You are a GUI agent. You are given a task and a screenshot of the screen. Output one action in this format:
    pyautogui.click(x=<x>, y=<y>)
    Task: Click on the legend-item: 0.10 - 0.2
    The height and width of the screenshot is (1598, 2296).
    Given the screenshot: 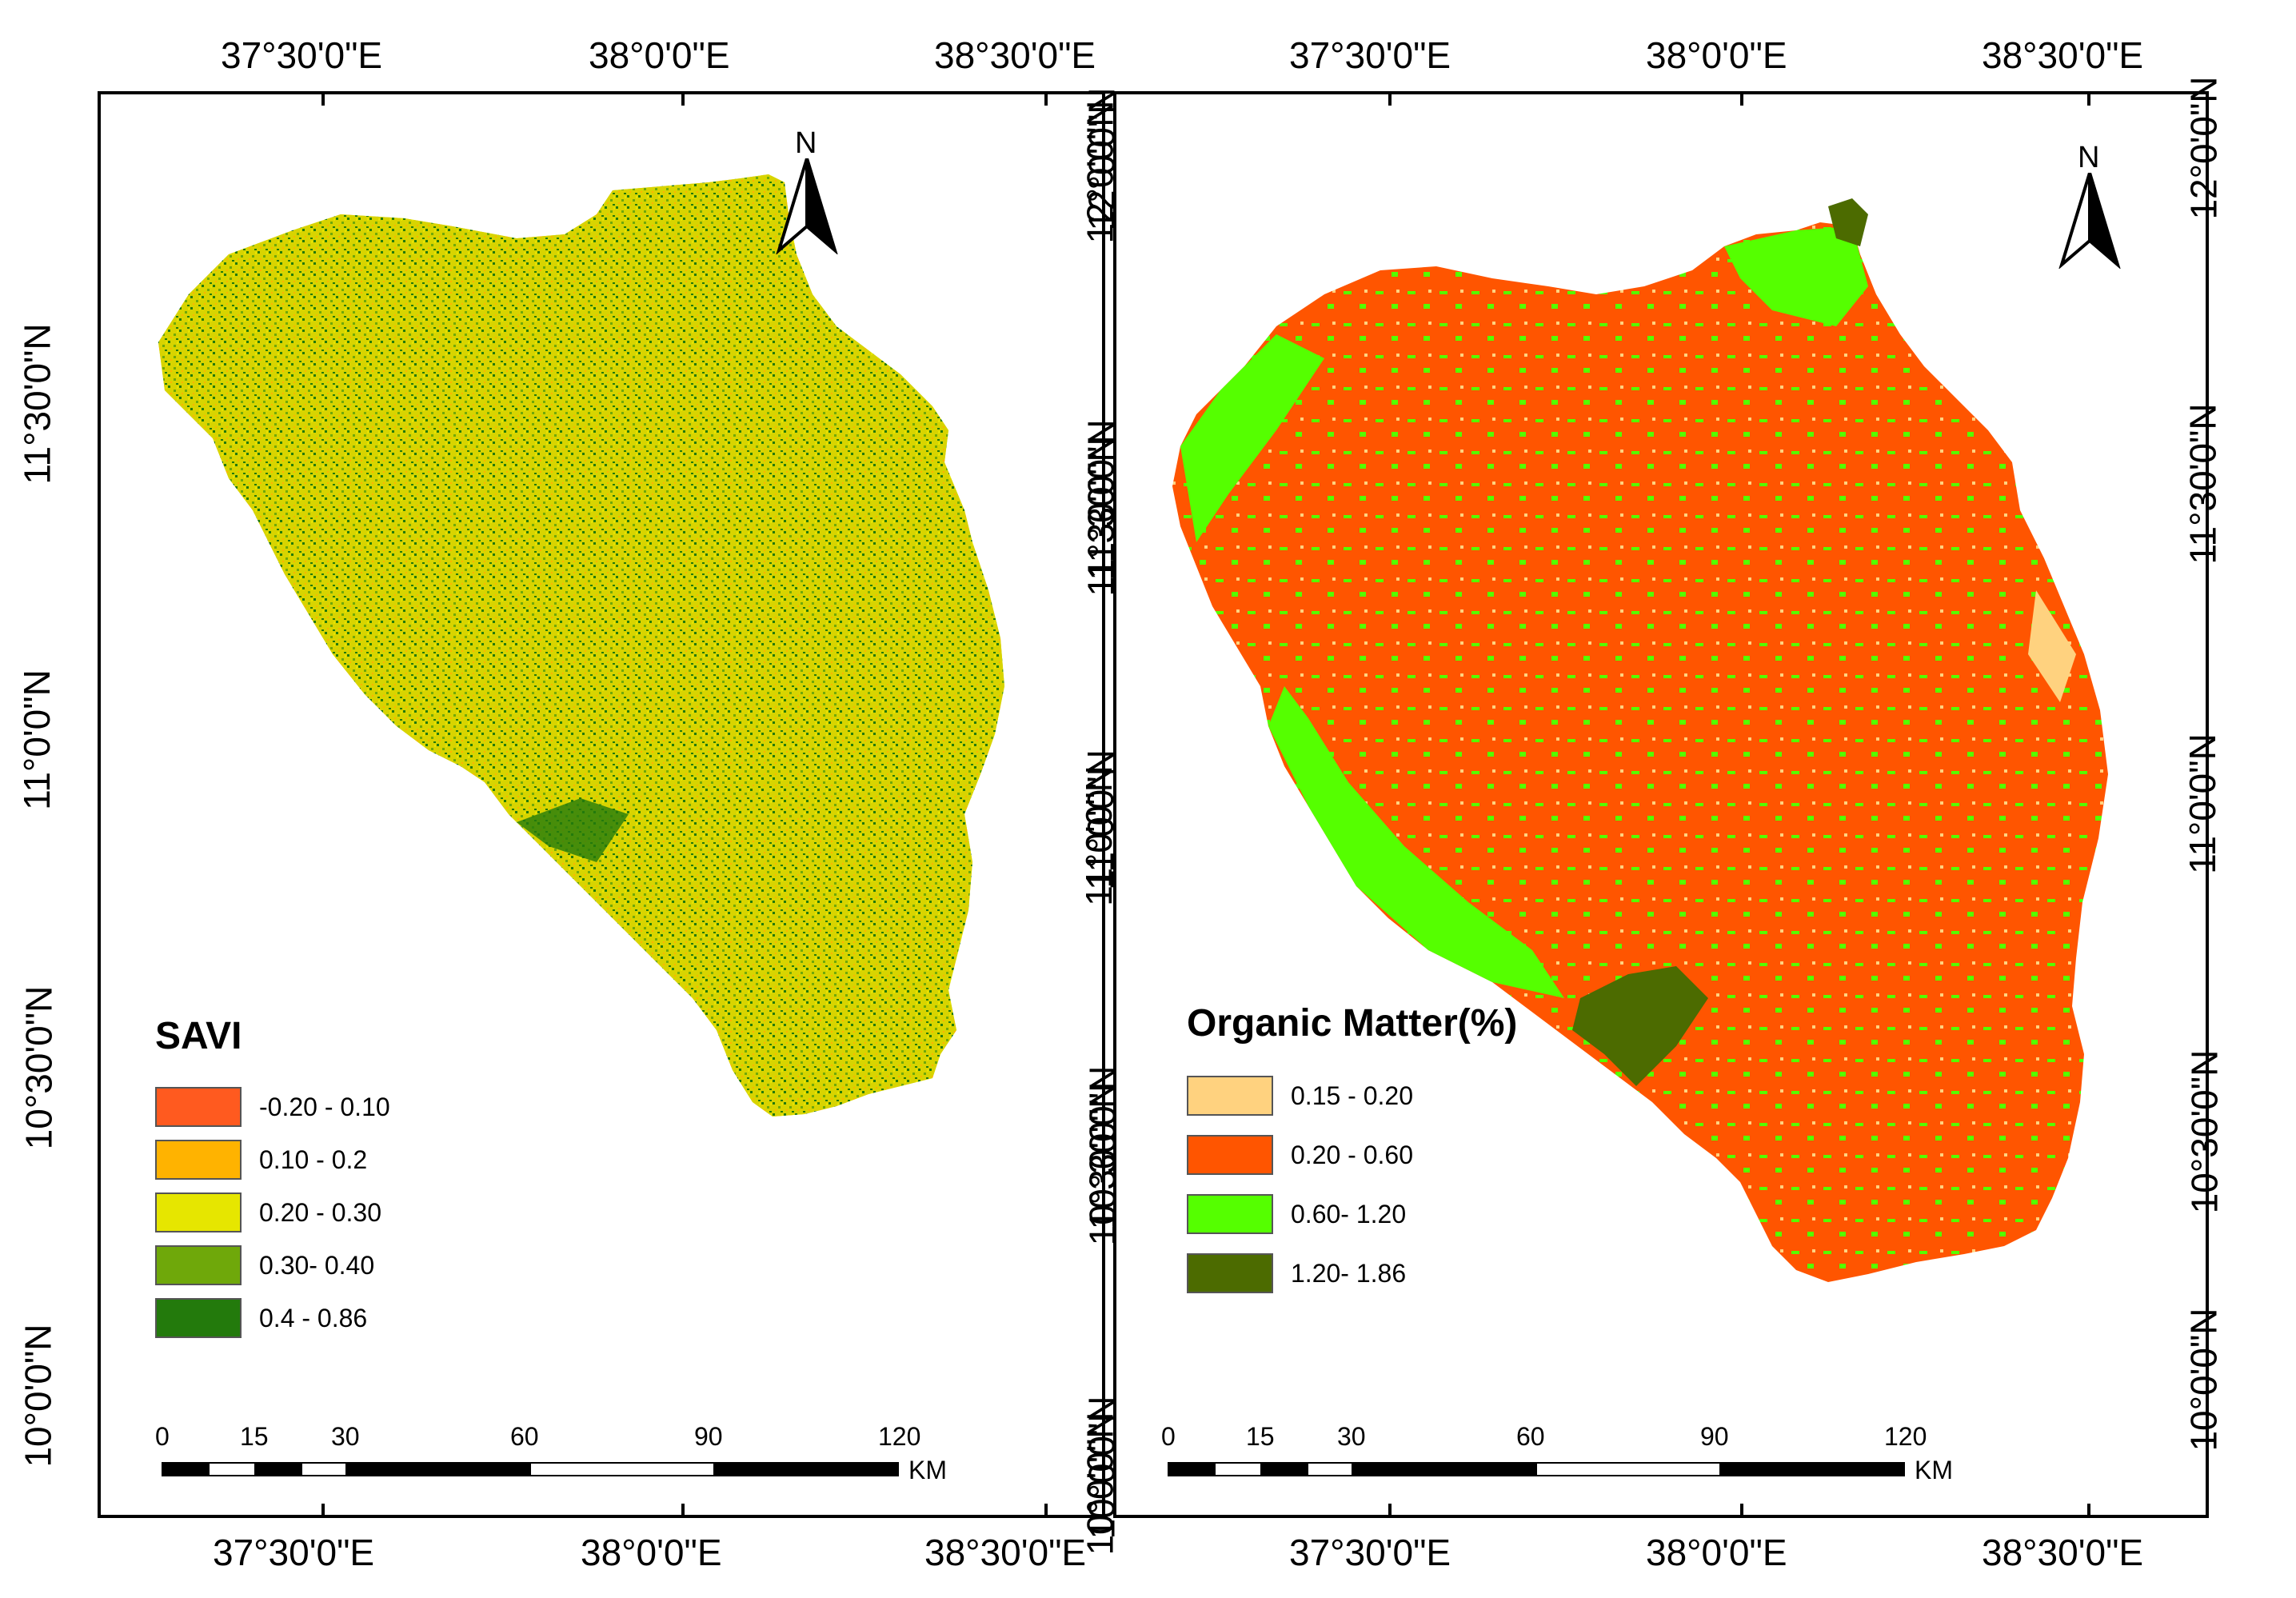 What is the action you would take?
    pyautogui.click(x=261, y=1160)
    